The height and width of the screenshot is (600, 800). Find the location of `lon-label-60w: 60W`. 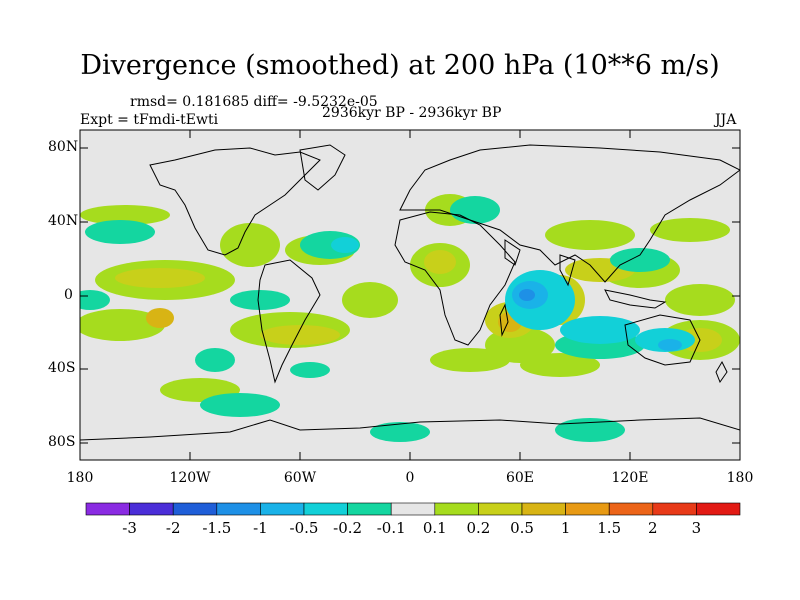

lon-label-60w: 60W is located at coordinates (300, 478).